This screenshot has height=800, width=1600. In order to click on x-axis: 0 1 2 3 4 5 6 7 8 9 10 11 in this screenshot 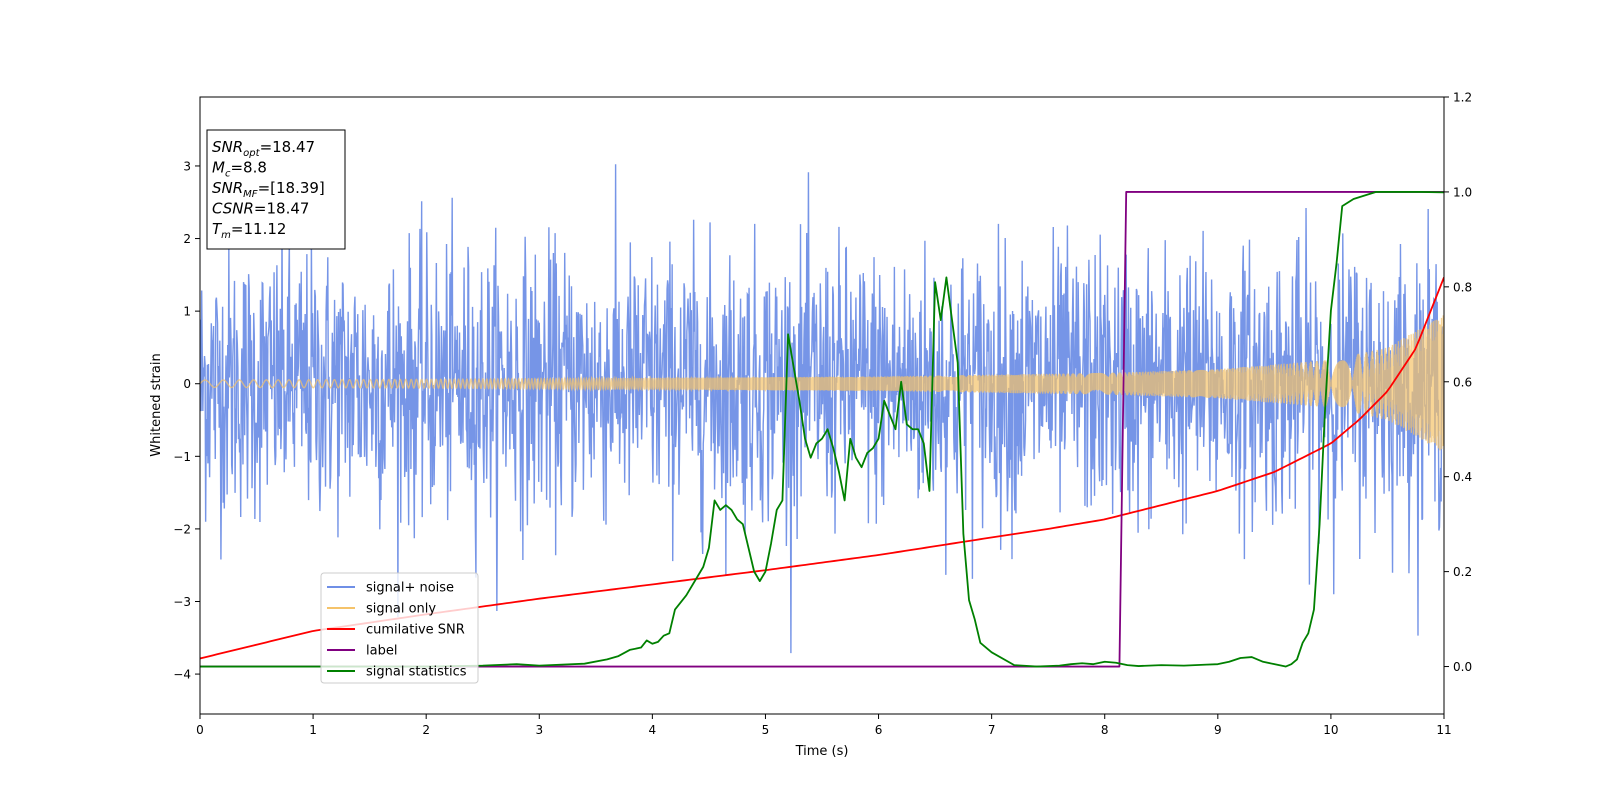, I will do `click(824, 725)`.